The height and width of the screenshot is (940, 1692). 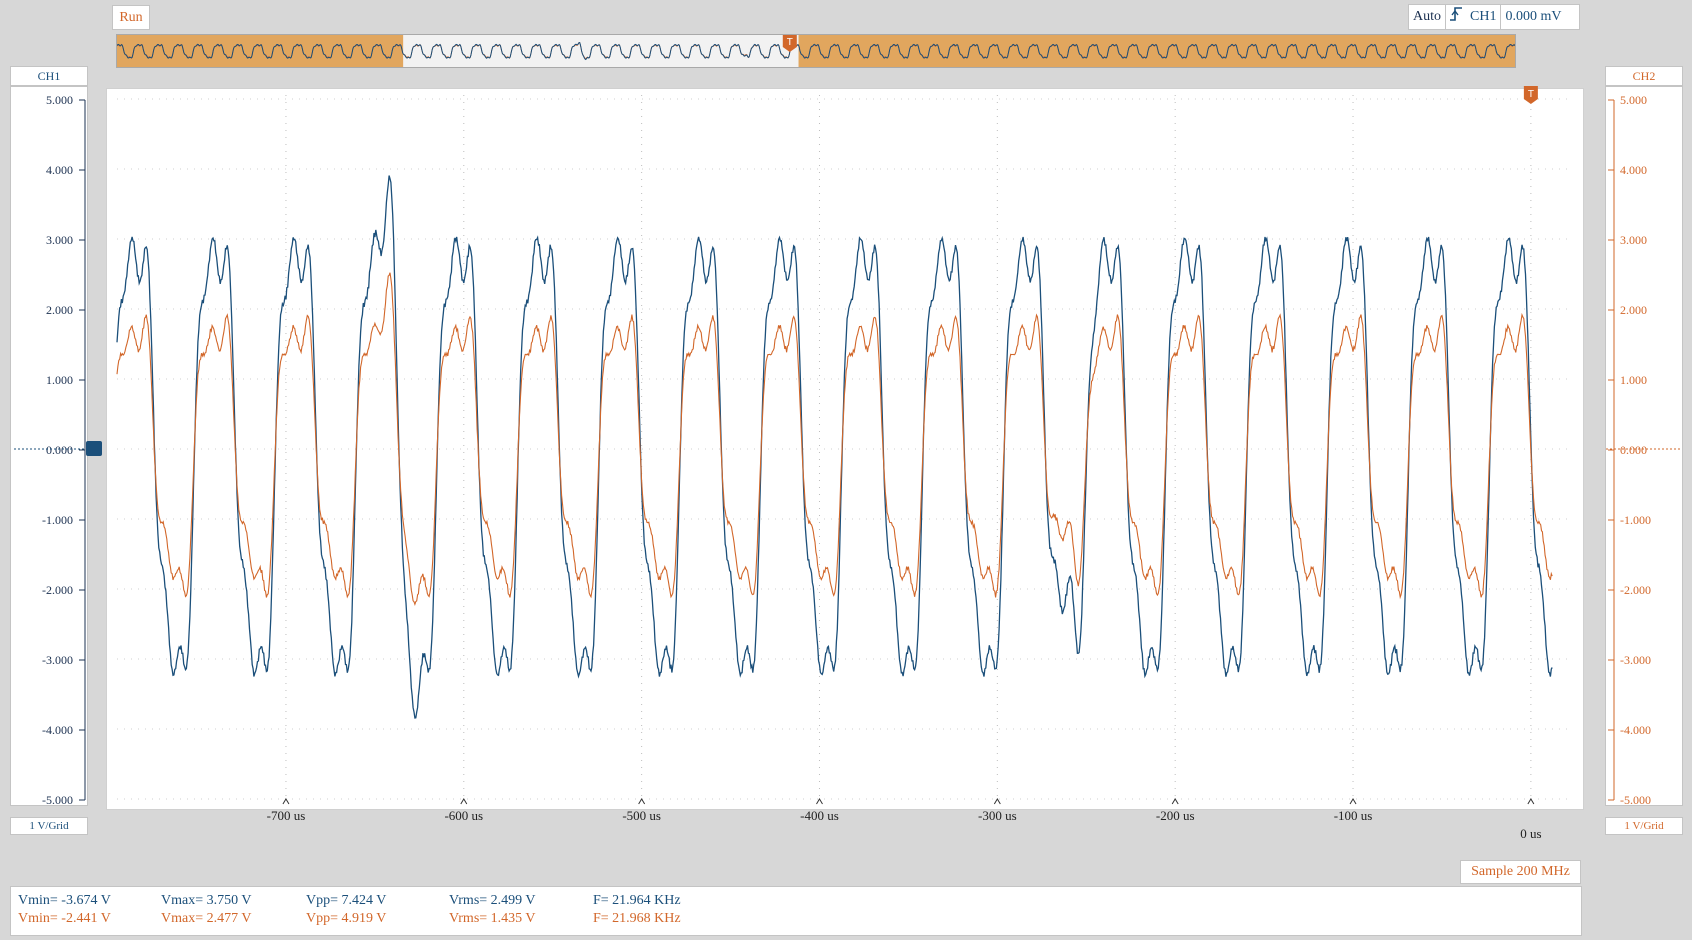 I want to click on ch1-tick-label: 5.000, so click(x=59, y=100).